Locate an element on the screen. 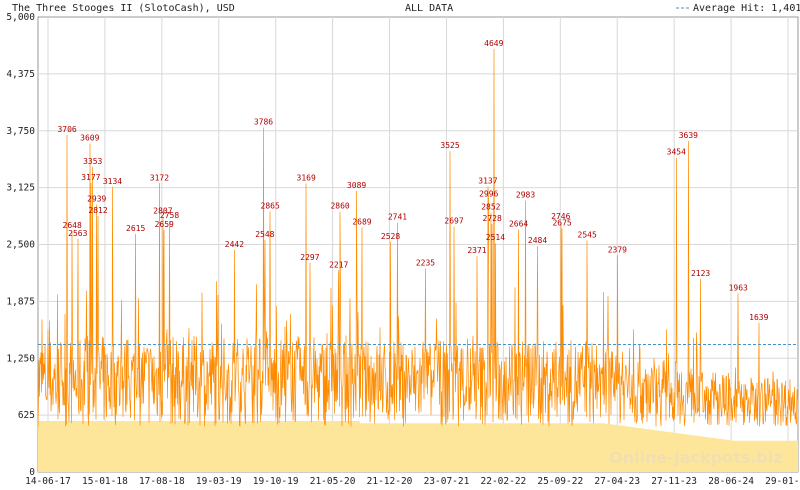 This screenshot has width=800, height=490. peak-label: 2758 is located at coordinates (169, 215).